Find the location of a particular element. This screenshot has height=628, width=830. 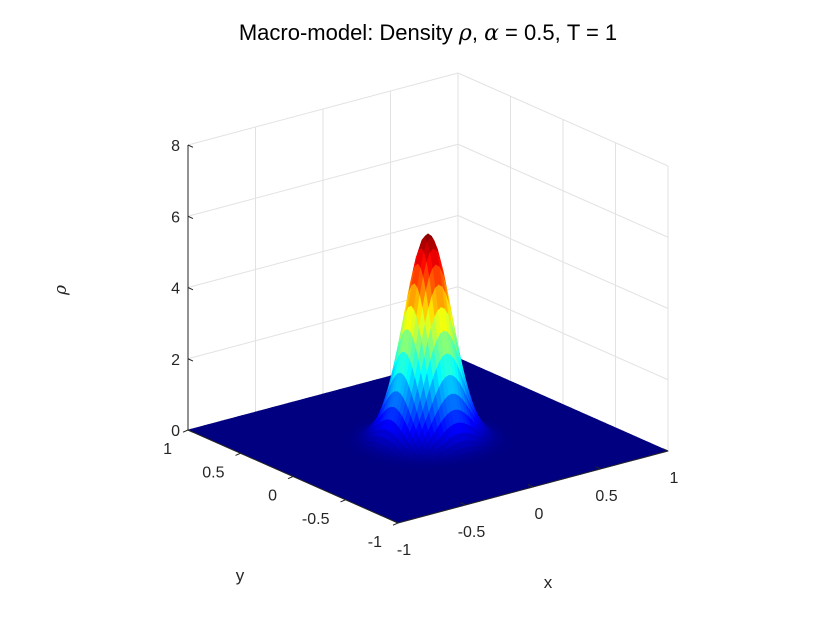

chart-title: Macro-model: Density ρ, α = 0.5, T = 1 is located at coordinates (428, 33).